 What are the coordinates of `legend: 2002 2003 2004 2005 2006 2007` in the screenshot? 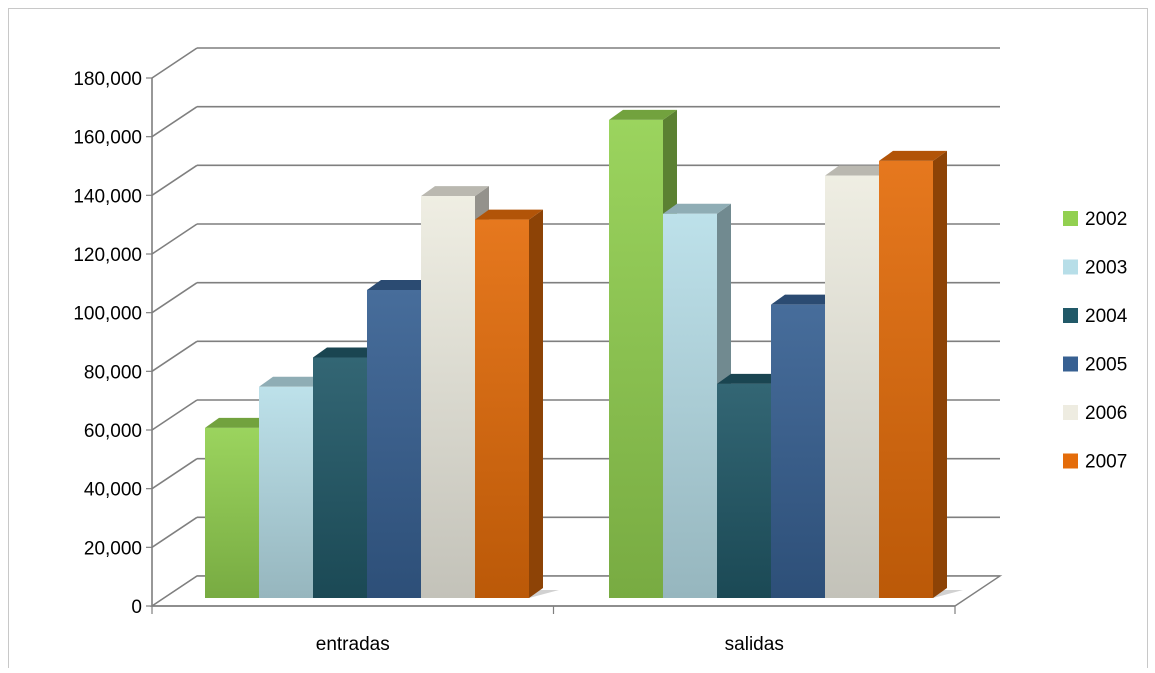 It's located at (1095, 341).